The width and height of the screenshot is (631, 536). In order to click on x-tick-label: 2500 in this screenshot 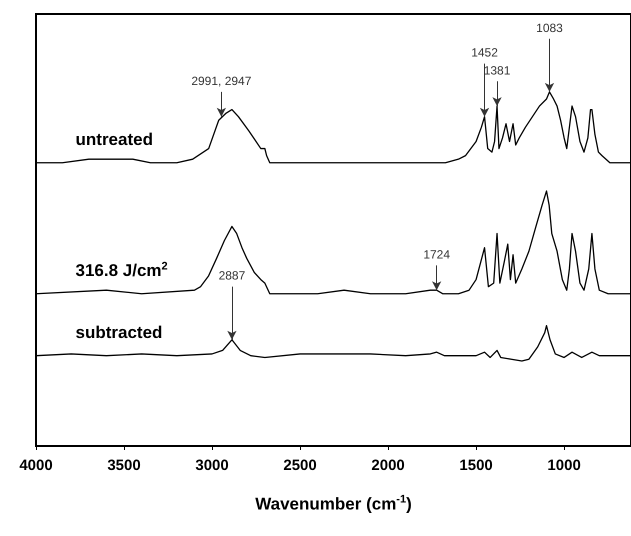, I will do `click(300, 465)`.